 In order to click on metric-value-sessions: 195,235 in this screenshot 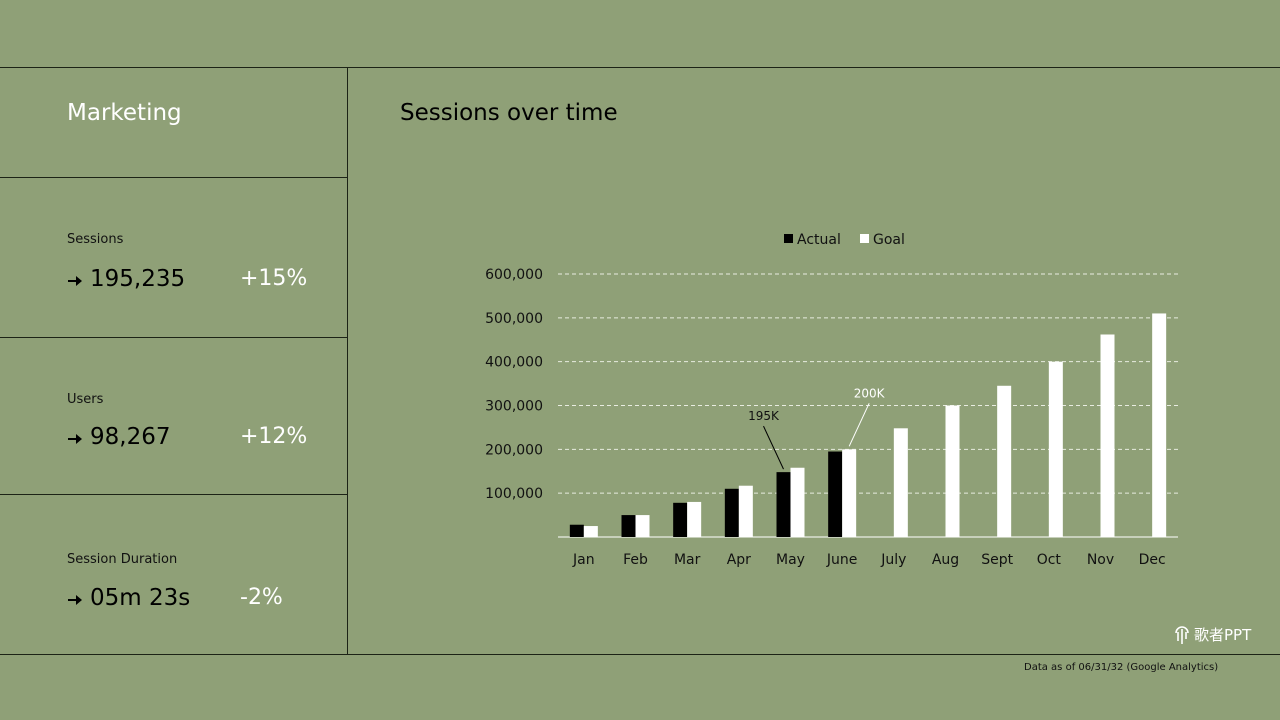, I will do `click(138, 279)`.